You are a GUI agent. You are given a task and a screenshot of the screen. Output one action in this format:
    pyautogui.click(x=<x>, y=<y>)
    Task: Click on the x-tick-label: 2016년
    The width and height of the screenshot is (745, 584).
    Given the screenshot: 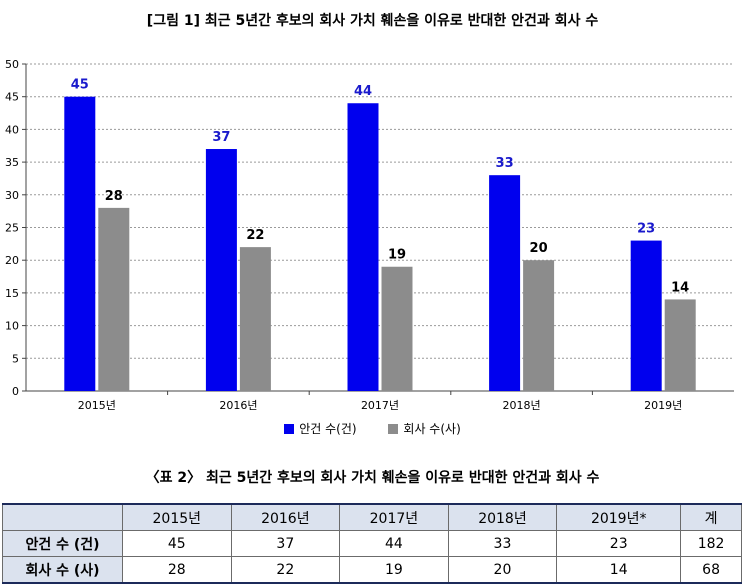 What is the action you would take?
    pyautogui.click(x=238, y=405)
    